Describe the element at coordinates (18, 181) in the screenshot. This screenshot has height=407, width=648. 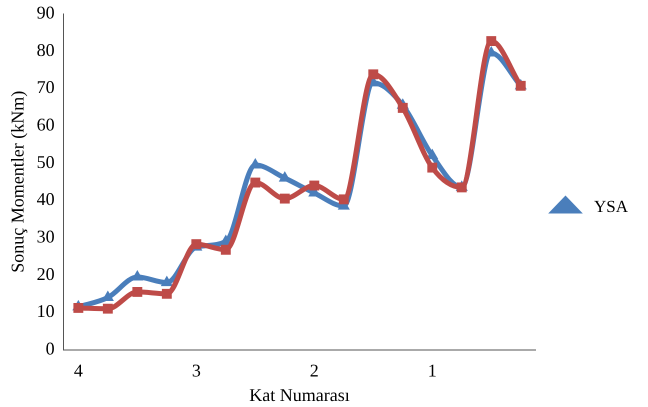
I see `y-axis-title: Sonuç Momentler (kNm)` at that location.